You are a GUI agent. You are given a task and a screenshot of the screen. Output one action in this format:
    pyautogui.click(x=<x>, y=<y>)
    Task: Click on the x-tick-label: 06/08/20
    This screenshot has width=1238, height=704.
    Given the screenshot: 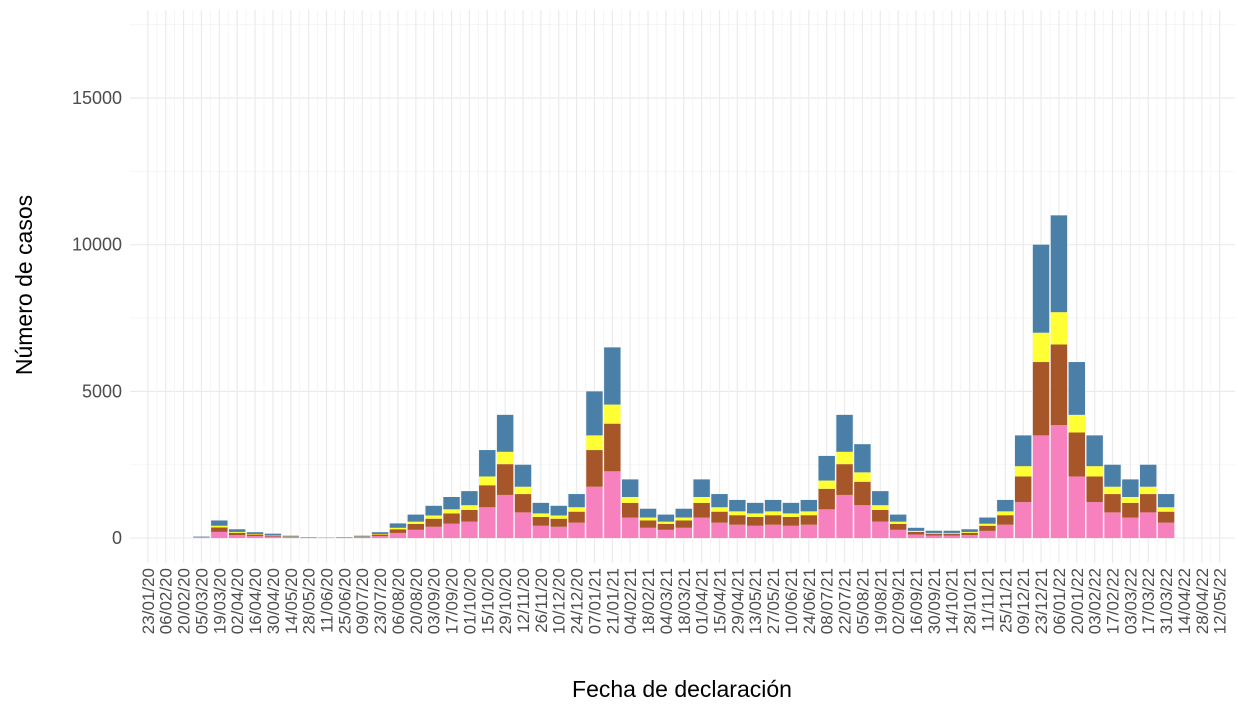 What is the action you would take?
    pyautogui.click(x=398, y=601)
    